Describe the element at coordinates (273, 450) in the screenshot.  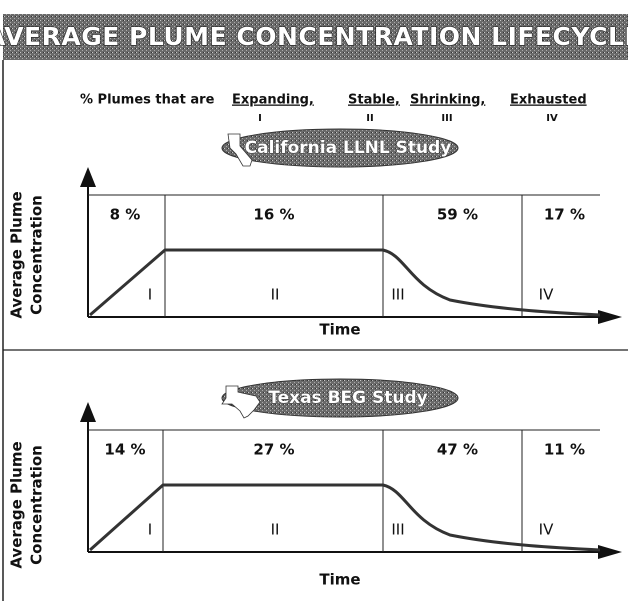
I see `stage-percentage: 27 %` at that location.